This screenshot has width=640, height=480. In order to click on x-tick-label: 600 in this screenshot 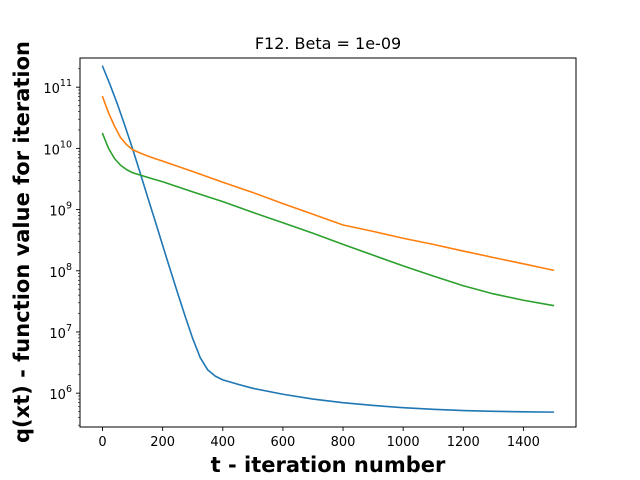, I will do `click(282, 442)`.